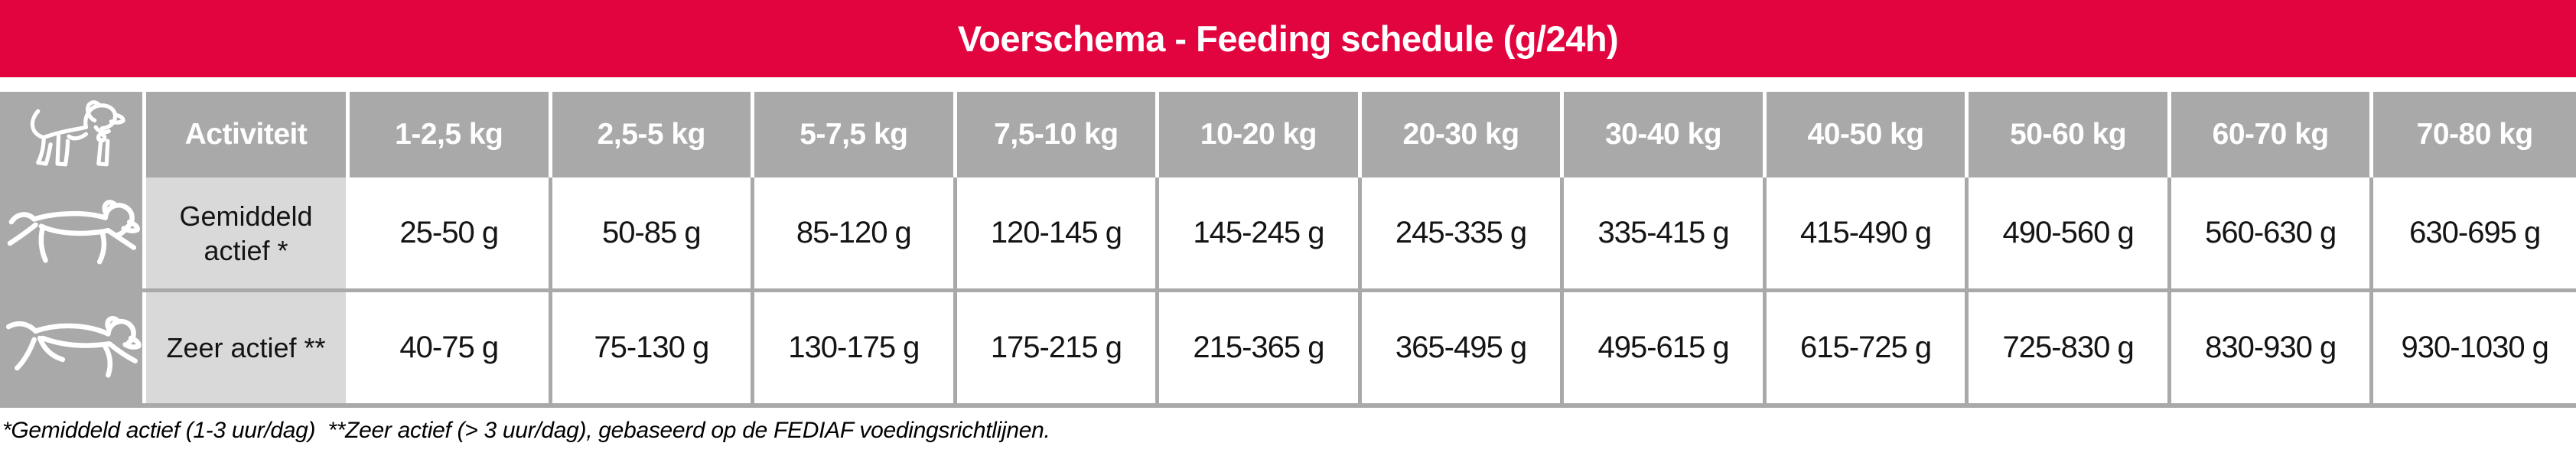  I want to click on value-cell-average-4: 120-145 g, so click(1058, 233).